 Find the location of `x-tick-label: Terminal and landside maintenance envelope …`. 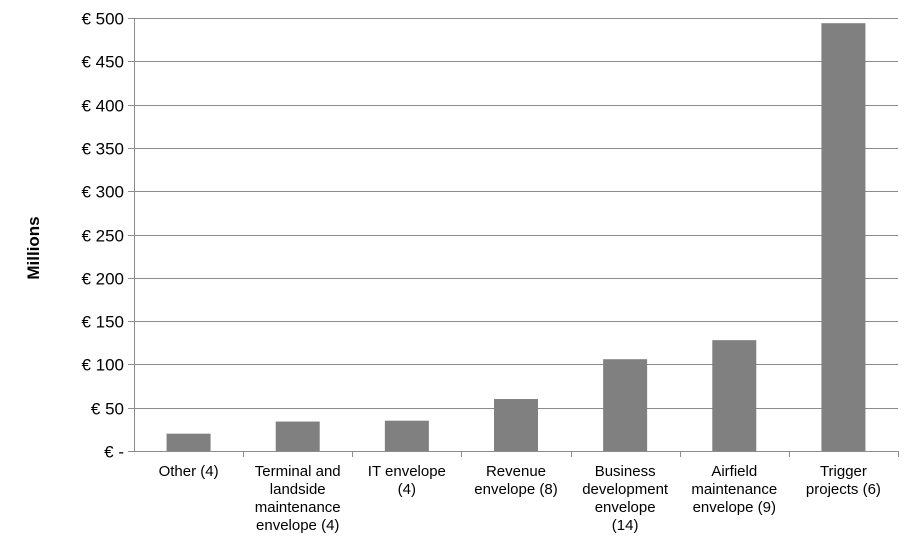

x-tick-label: Terminal and landside maintenance envelope … is located at coordinates (298, 498).